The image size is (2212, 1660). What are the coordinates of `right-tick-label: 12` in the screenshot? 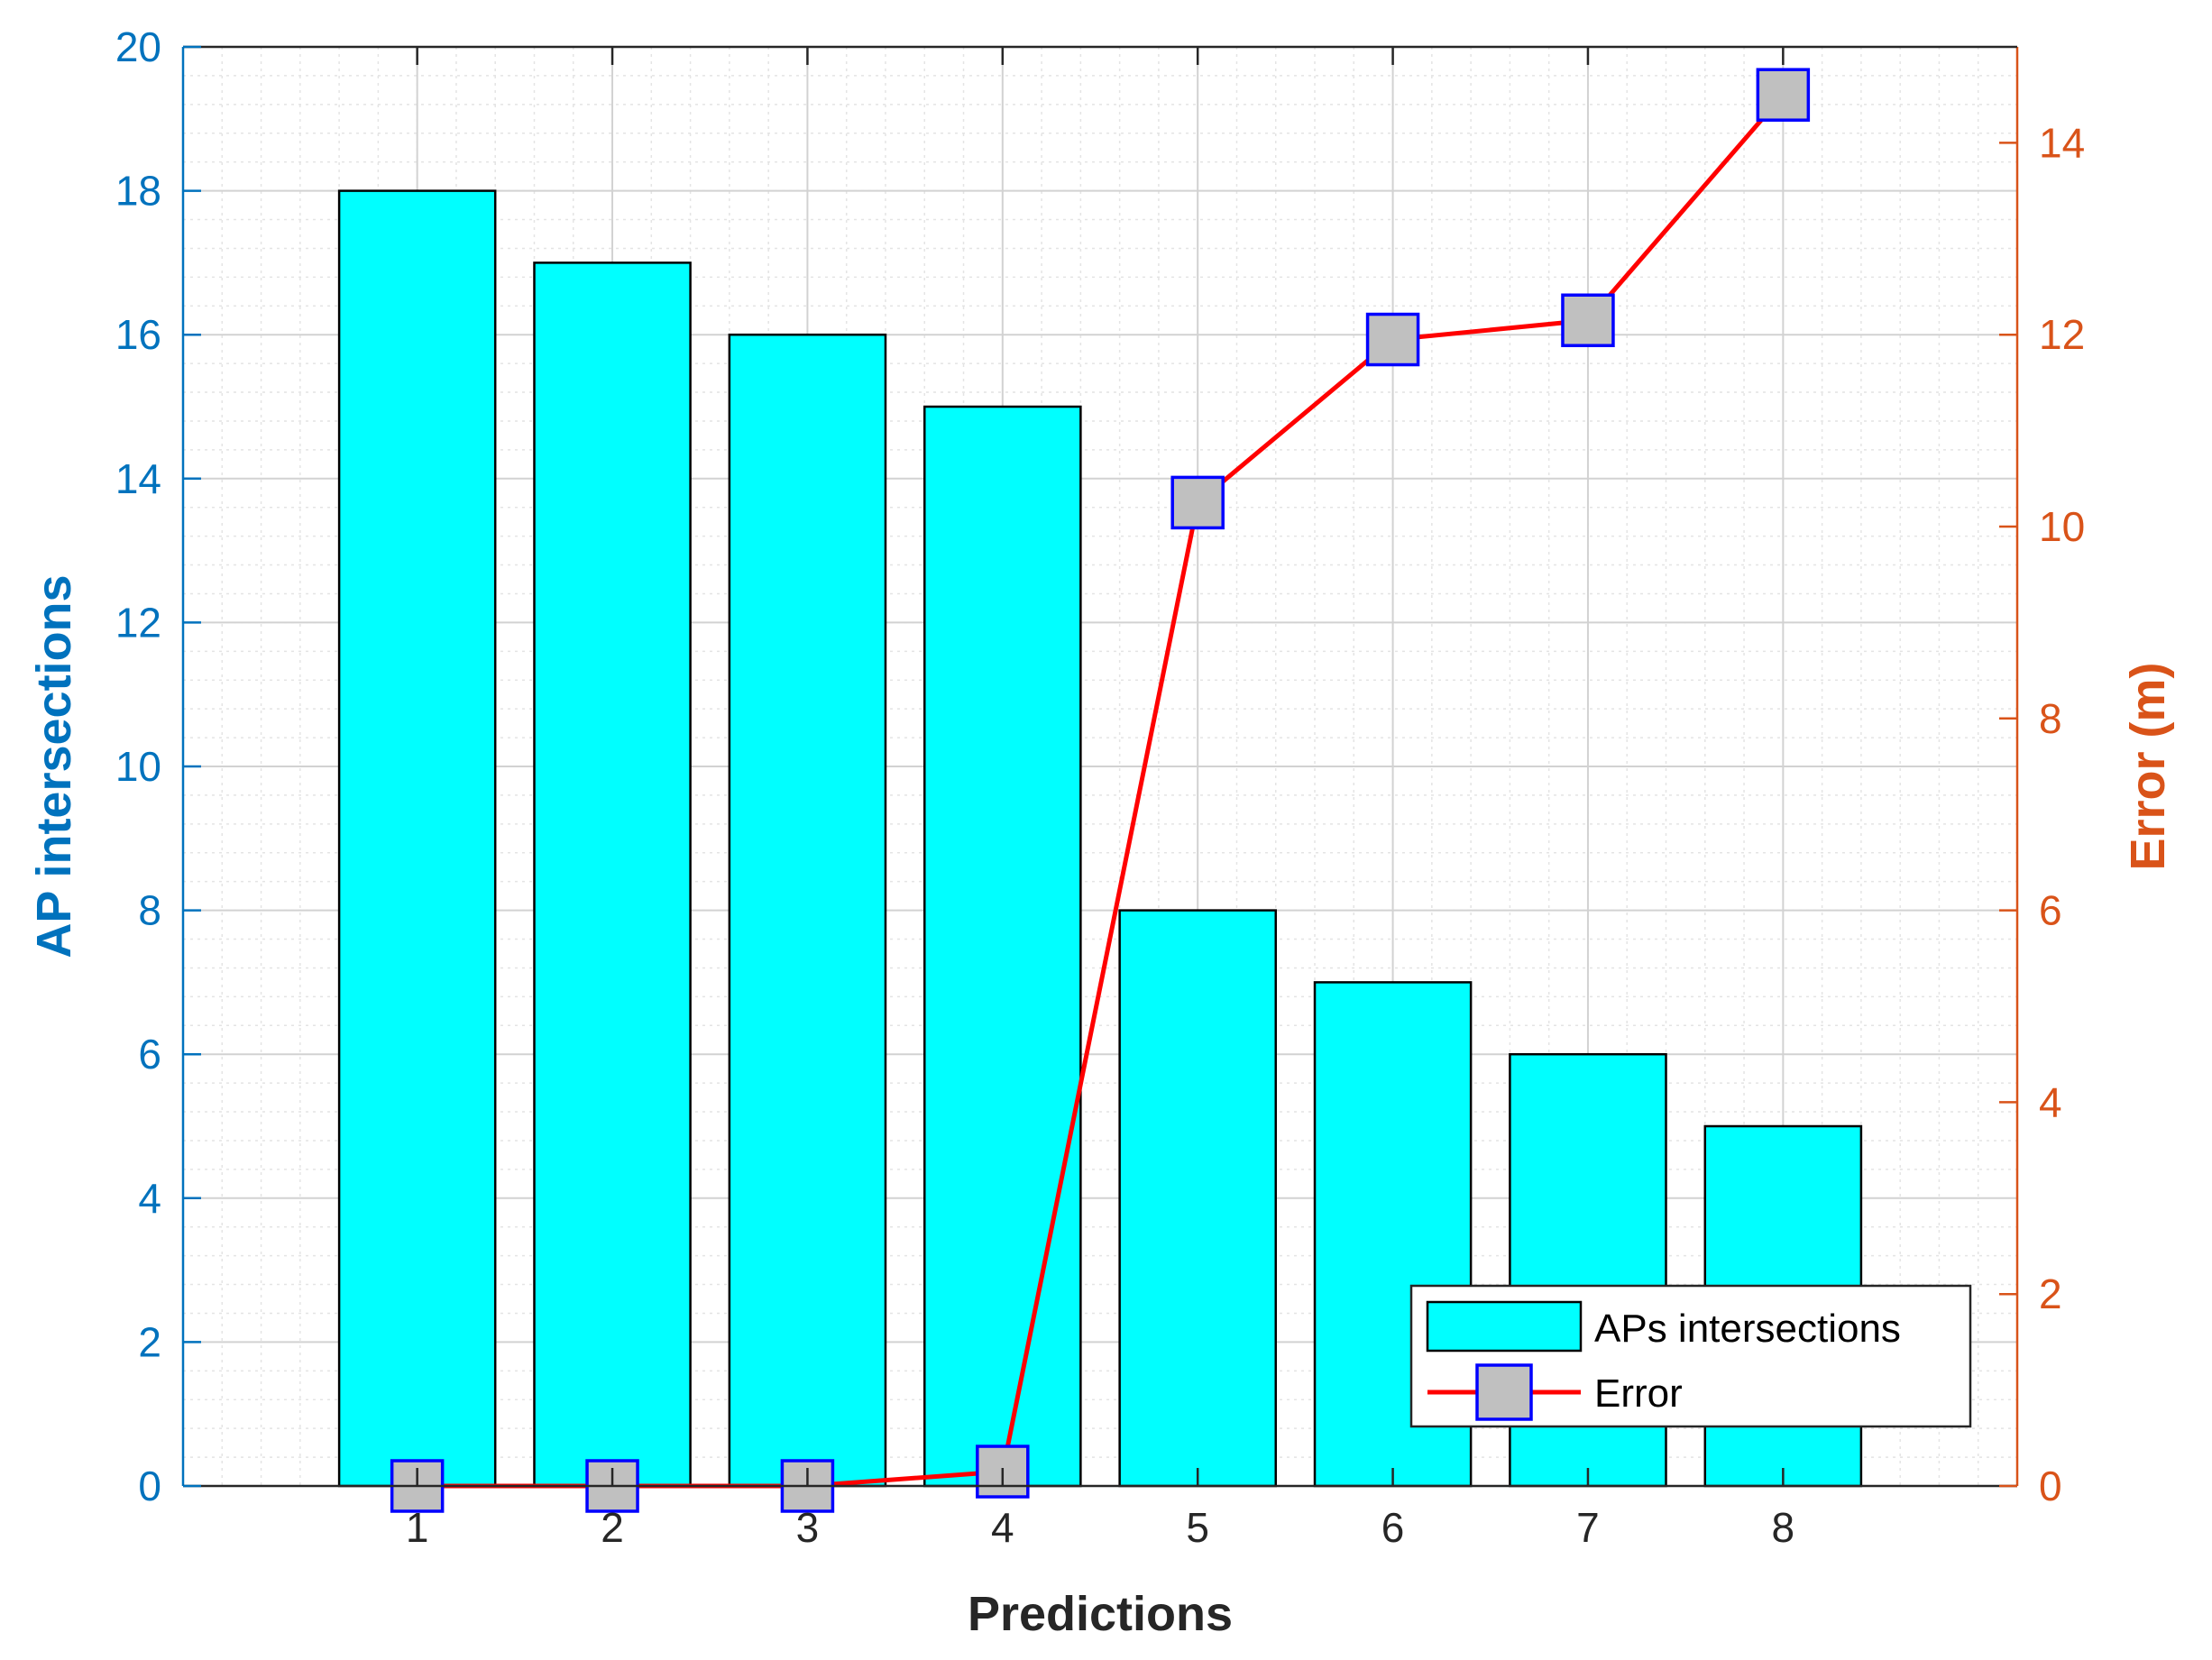 It's located at (2062, 334).